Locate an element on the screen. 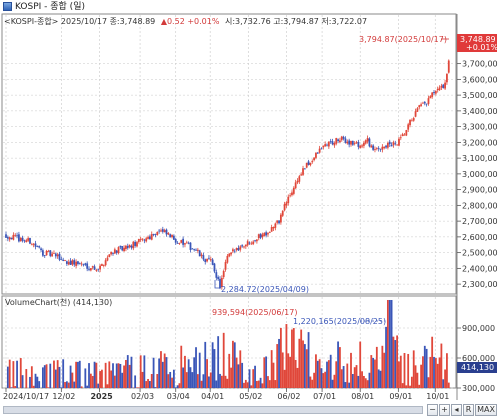 The image size is (500, 418). volume-y-tick-label: 900,000 is located at coordinates (478, 328).